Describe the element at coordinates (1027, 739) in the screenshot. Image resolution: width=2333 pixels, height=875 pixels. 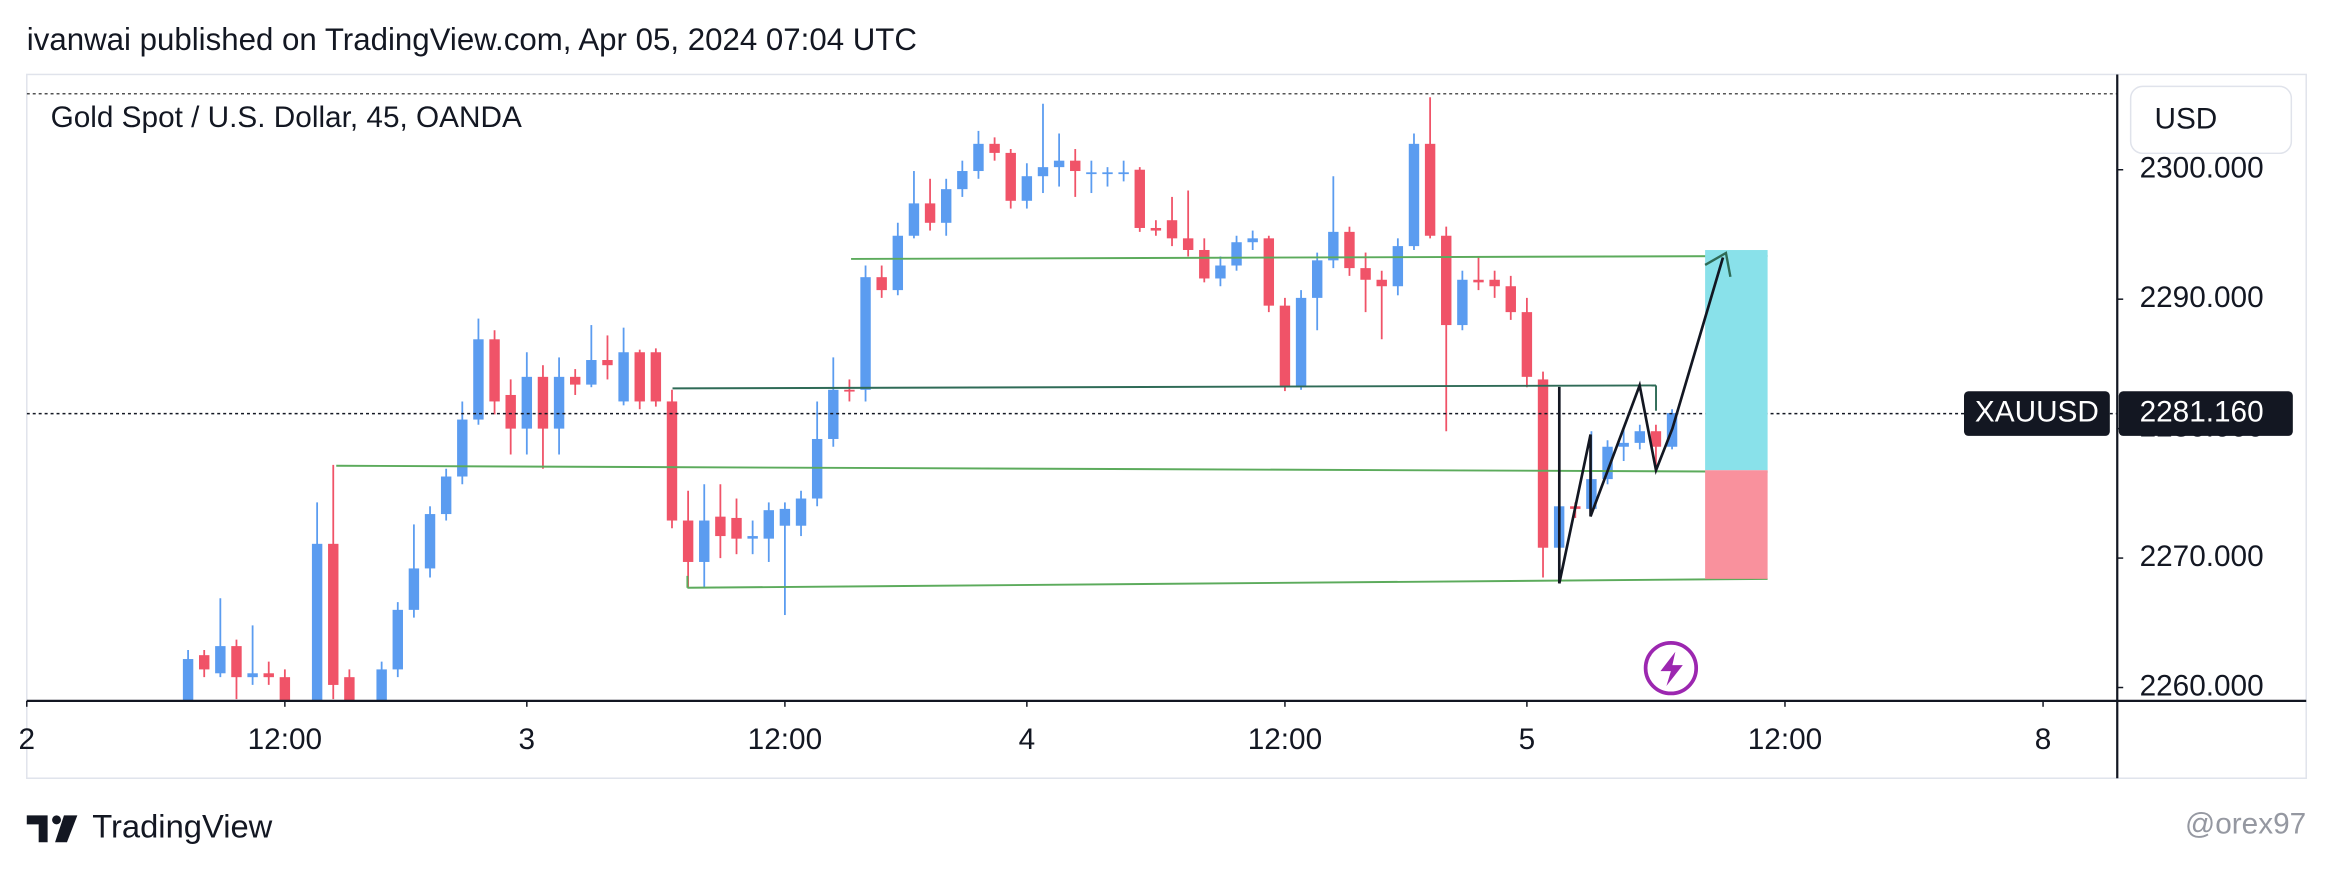
I see `x-tick-label: 4` at that location.